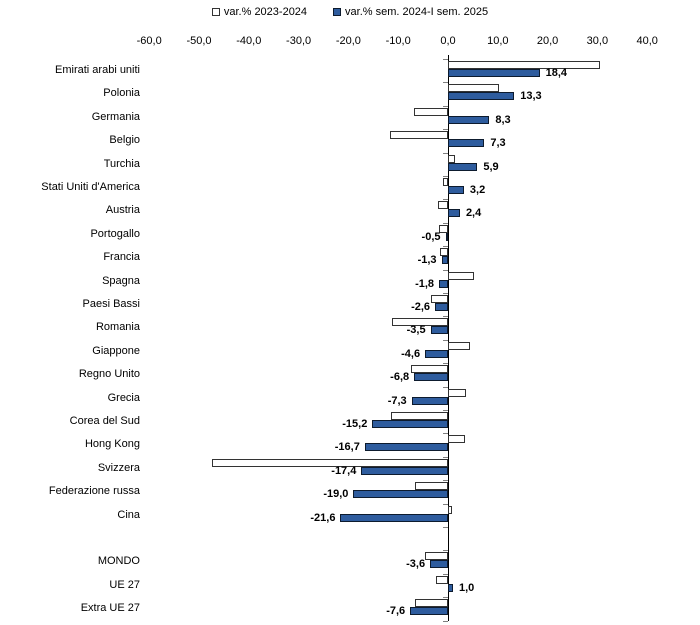  What do you see at coordinates (215, 12) in the screenshot?
I see `legend-swatch-white` at bounding box center [215, 12].